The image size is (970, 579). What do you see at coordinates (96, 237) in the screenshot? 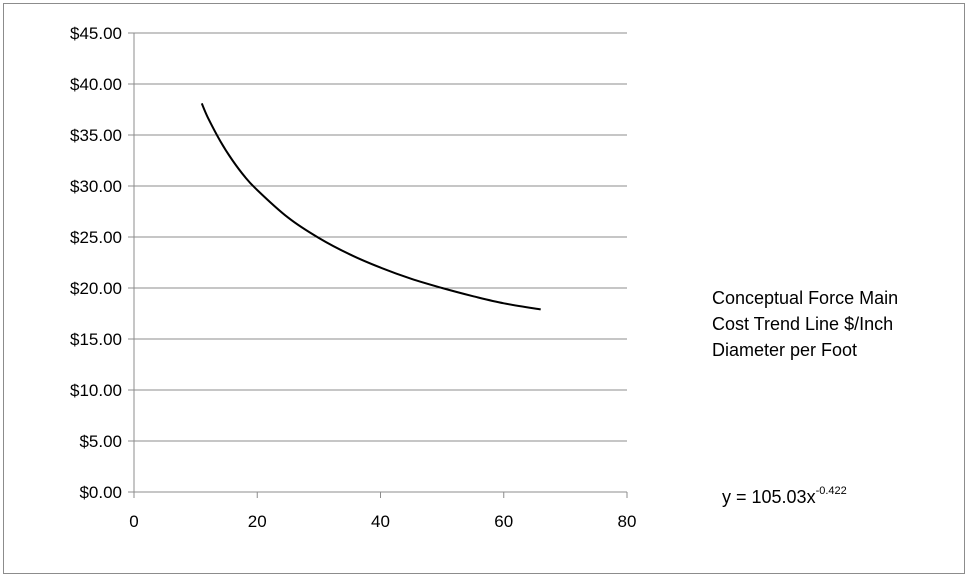
I see `y-tick-label-5: $25.00` at bounding box center [96, 237].